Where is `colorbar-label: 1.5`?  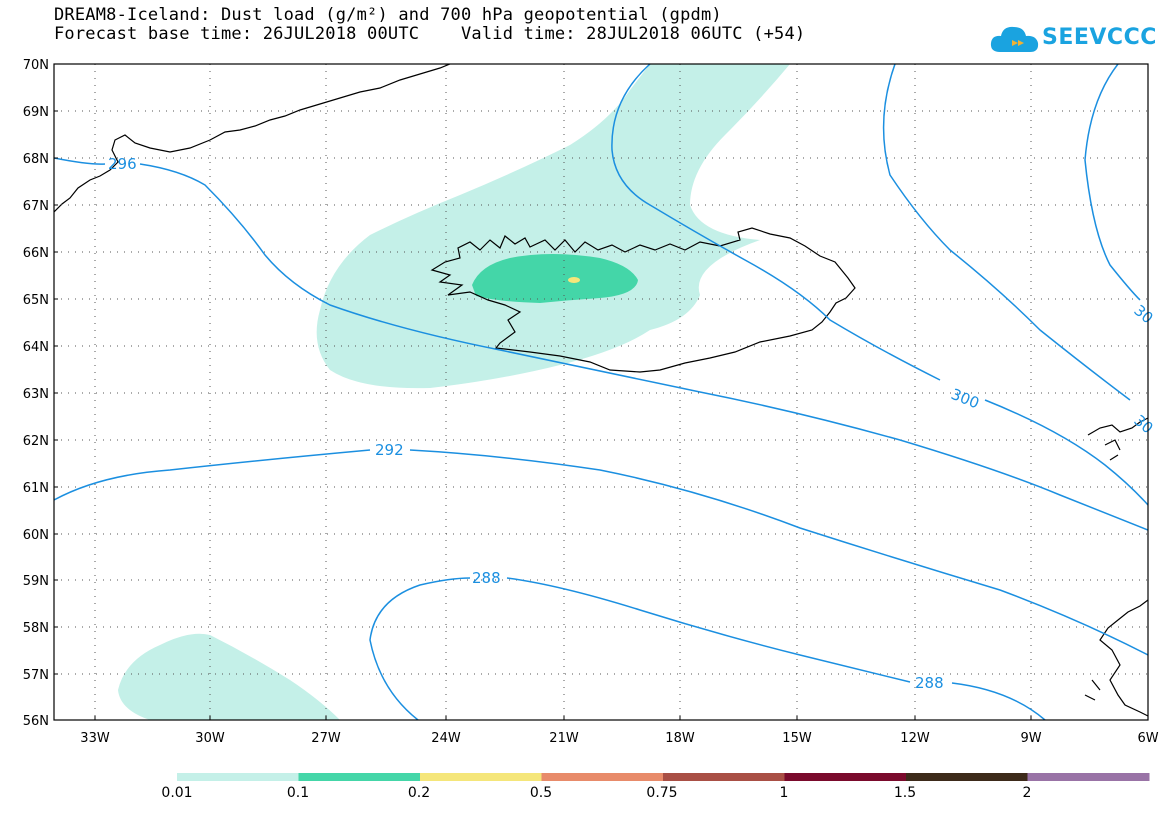
colorbar-label: 1.5 is located at coordinates (905, 793).